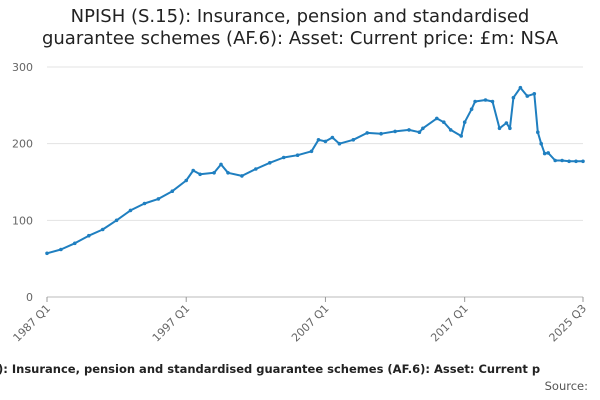  I want to click on x-axis: 1987 Q1 1997 Q1 2007 Q1 2017 Q1 2025 Q3, so click(300, 321).